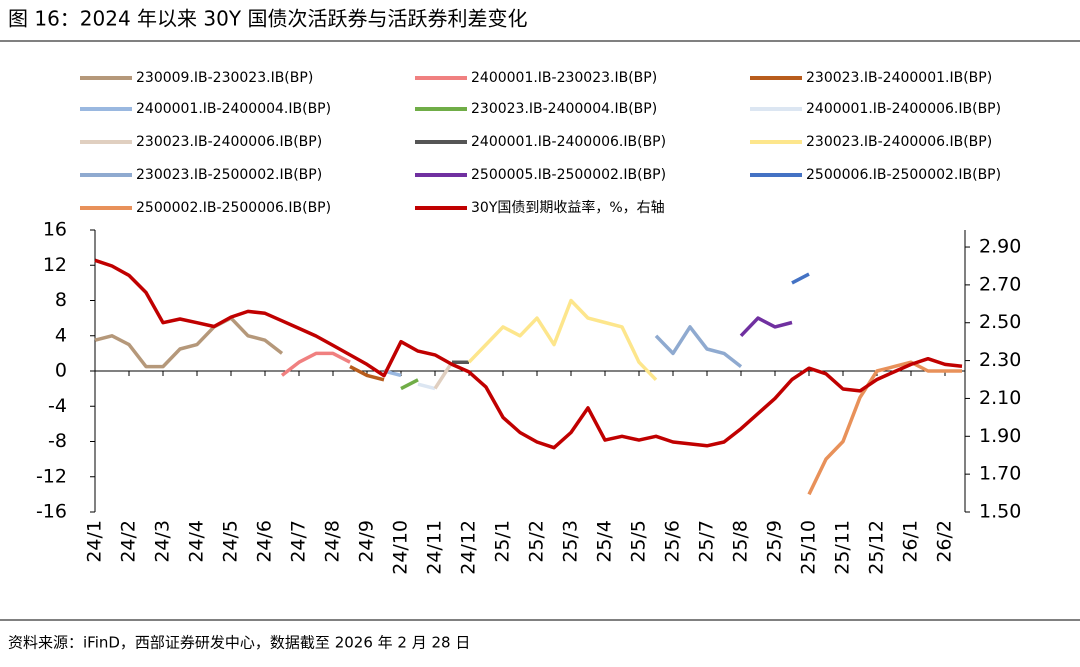  Describe the element at coordinates (233, 109) in the screenshot. I see `legend-label: 2400001.IB-2400004.IB(BP)` at that location.